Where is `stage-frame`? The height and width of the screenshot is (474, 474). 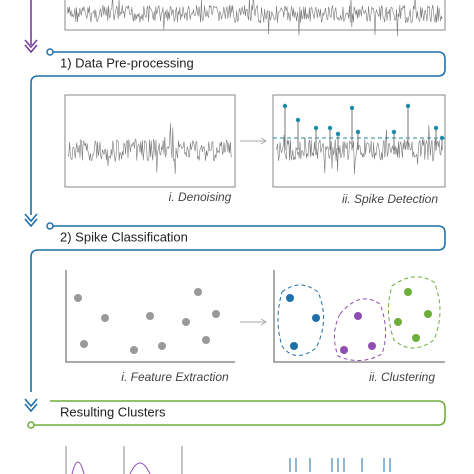 stage-frame is located at coordinates (238, 413).